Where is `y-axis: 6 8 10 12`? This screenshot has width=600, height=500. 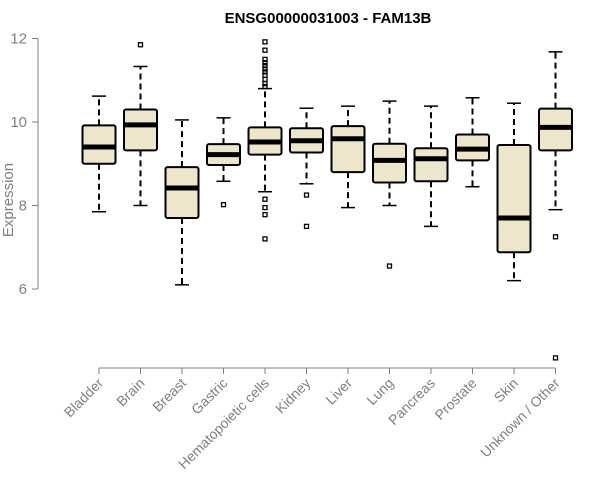
y-axis: 6 8 10 12 is located at coordinates (24, 164).